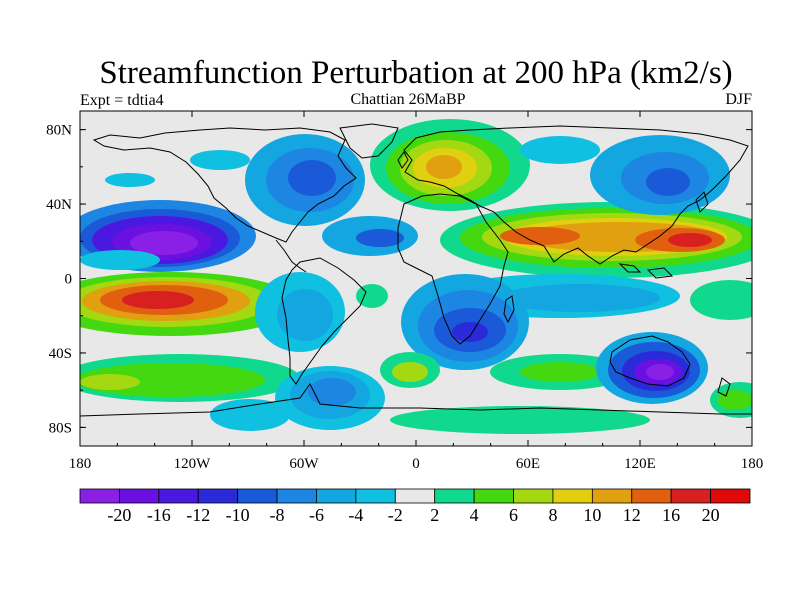 The width and height of the screenshot is (800, 600). I want to click on lon-tick-label: 60W, so click(304, 464).